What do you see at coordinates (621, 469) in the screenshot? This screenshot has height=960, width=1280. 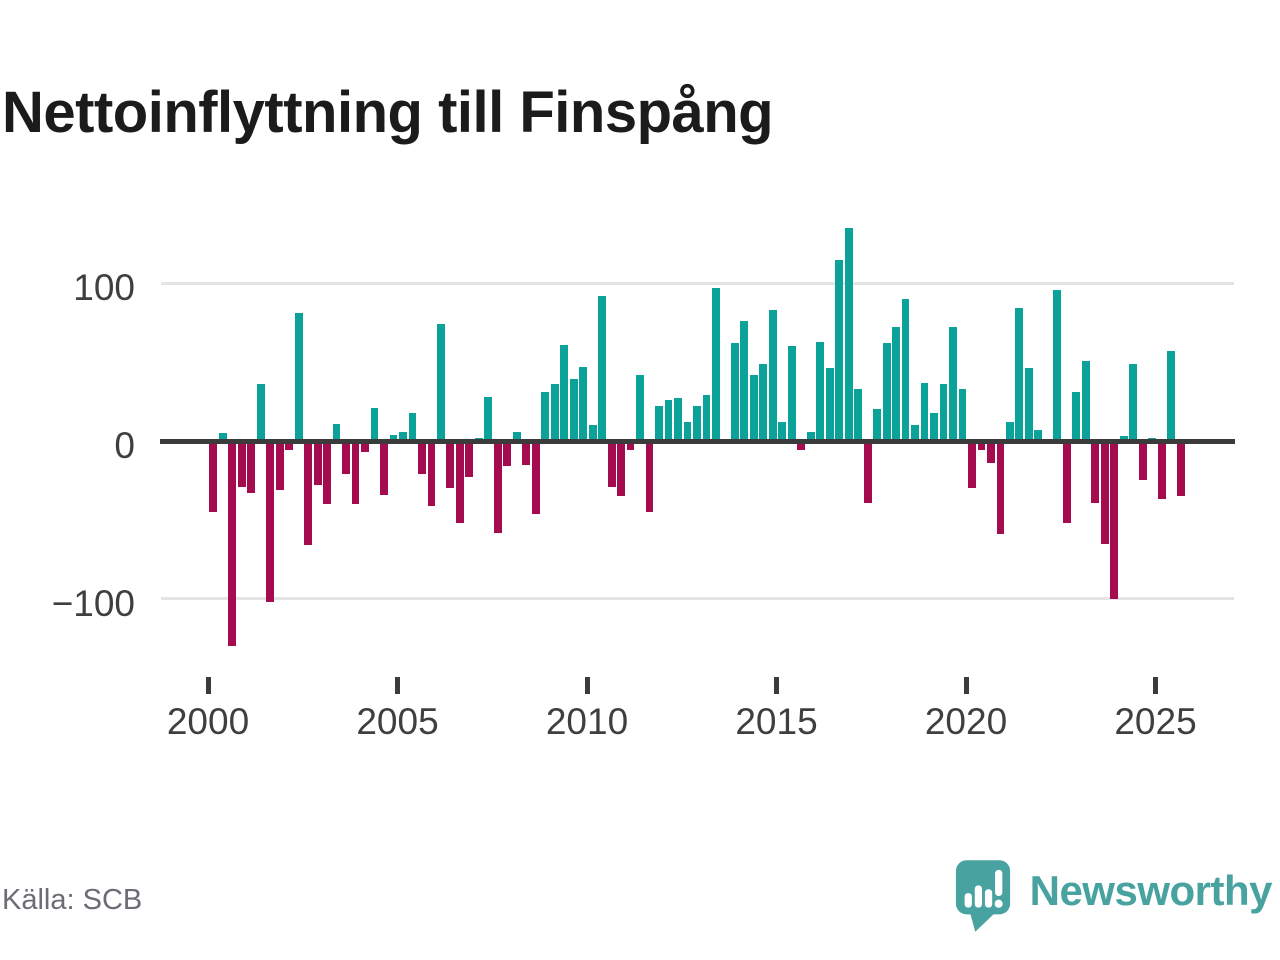 I see `bar-2010Q4` at bounding box center [621, 469].